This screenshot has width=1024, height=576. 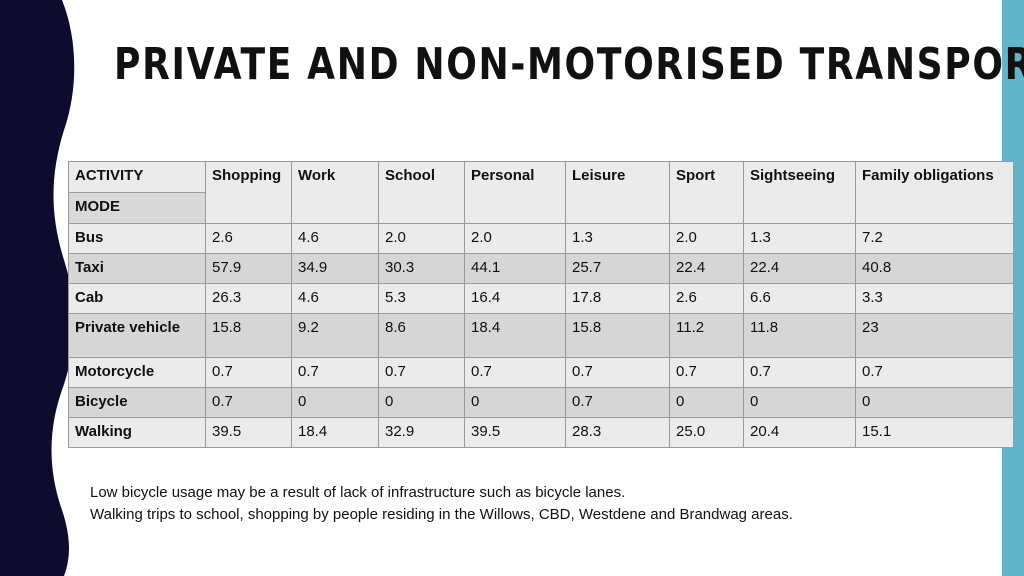 What do you see at coordinates (421, 432) in the screenshot?
I see `table-cell: 32.9` at bounding box center [421, 432].